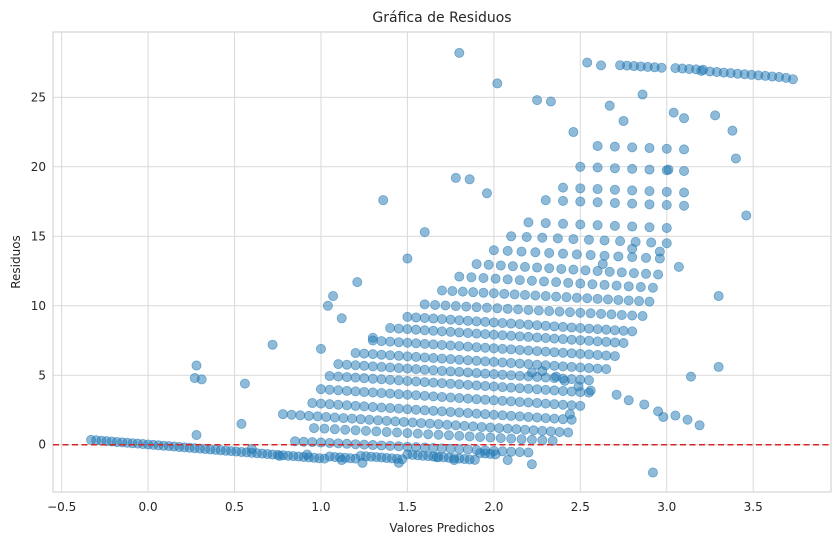 This screenshot has width=839, height=545. What do you see at coordinates (38, 167) in the screenshot?
I see `y-tick-label: 20` at bounding box center [38, 167].